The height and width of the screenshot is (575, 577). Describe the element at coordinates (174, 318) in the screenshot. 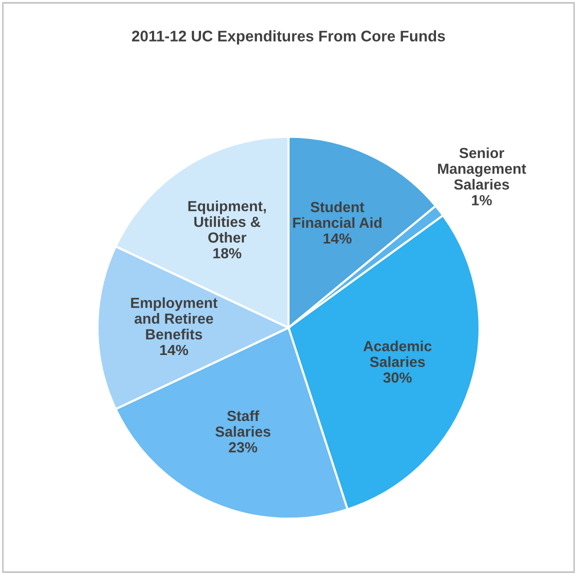

I see `slice-label: Employment and Retiree Benefits` at that location.